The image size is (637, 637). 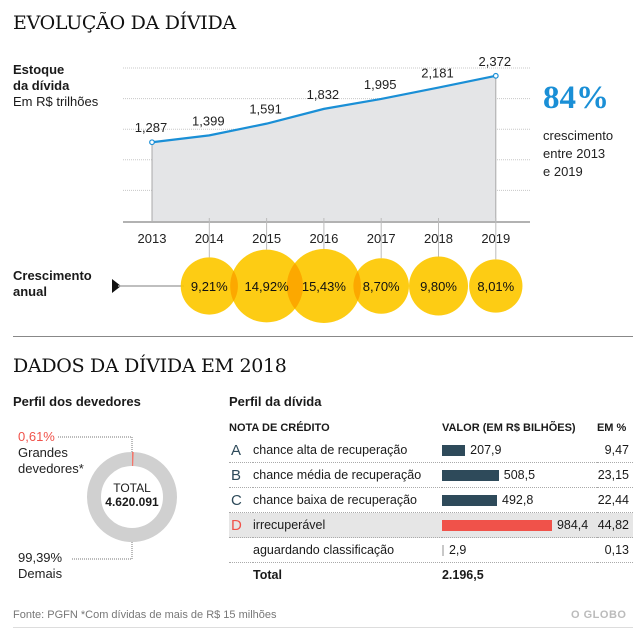 What do you see at coordinates (241, 525) in the screenshot?
I see `rating-letter: D` at bounding box center [241, 525].